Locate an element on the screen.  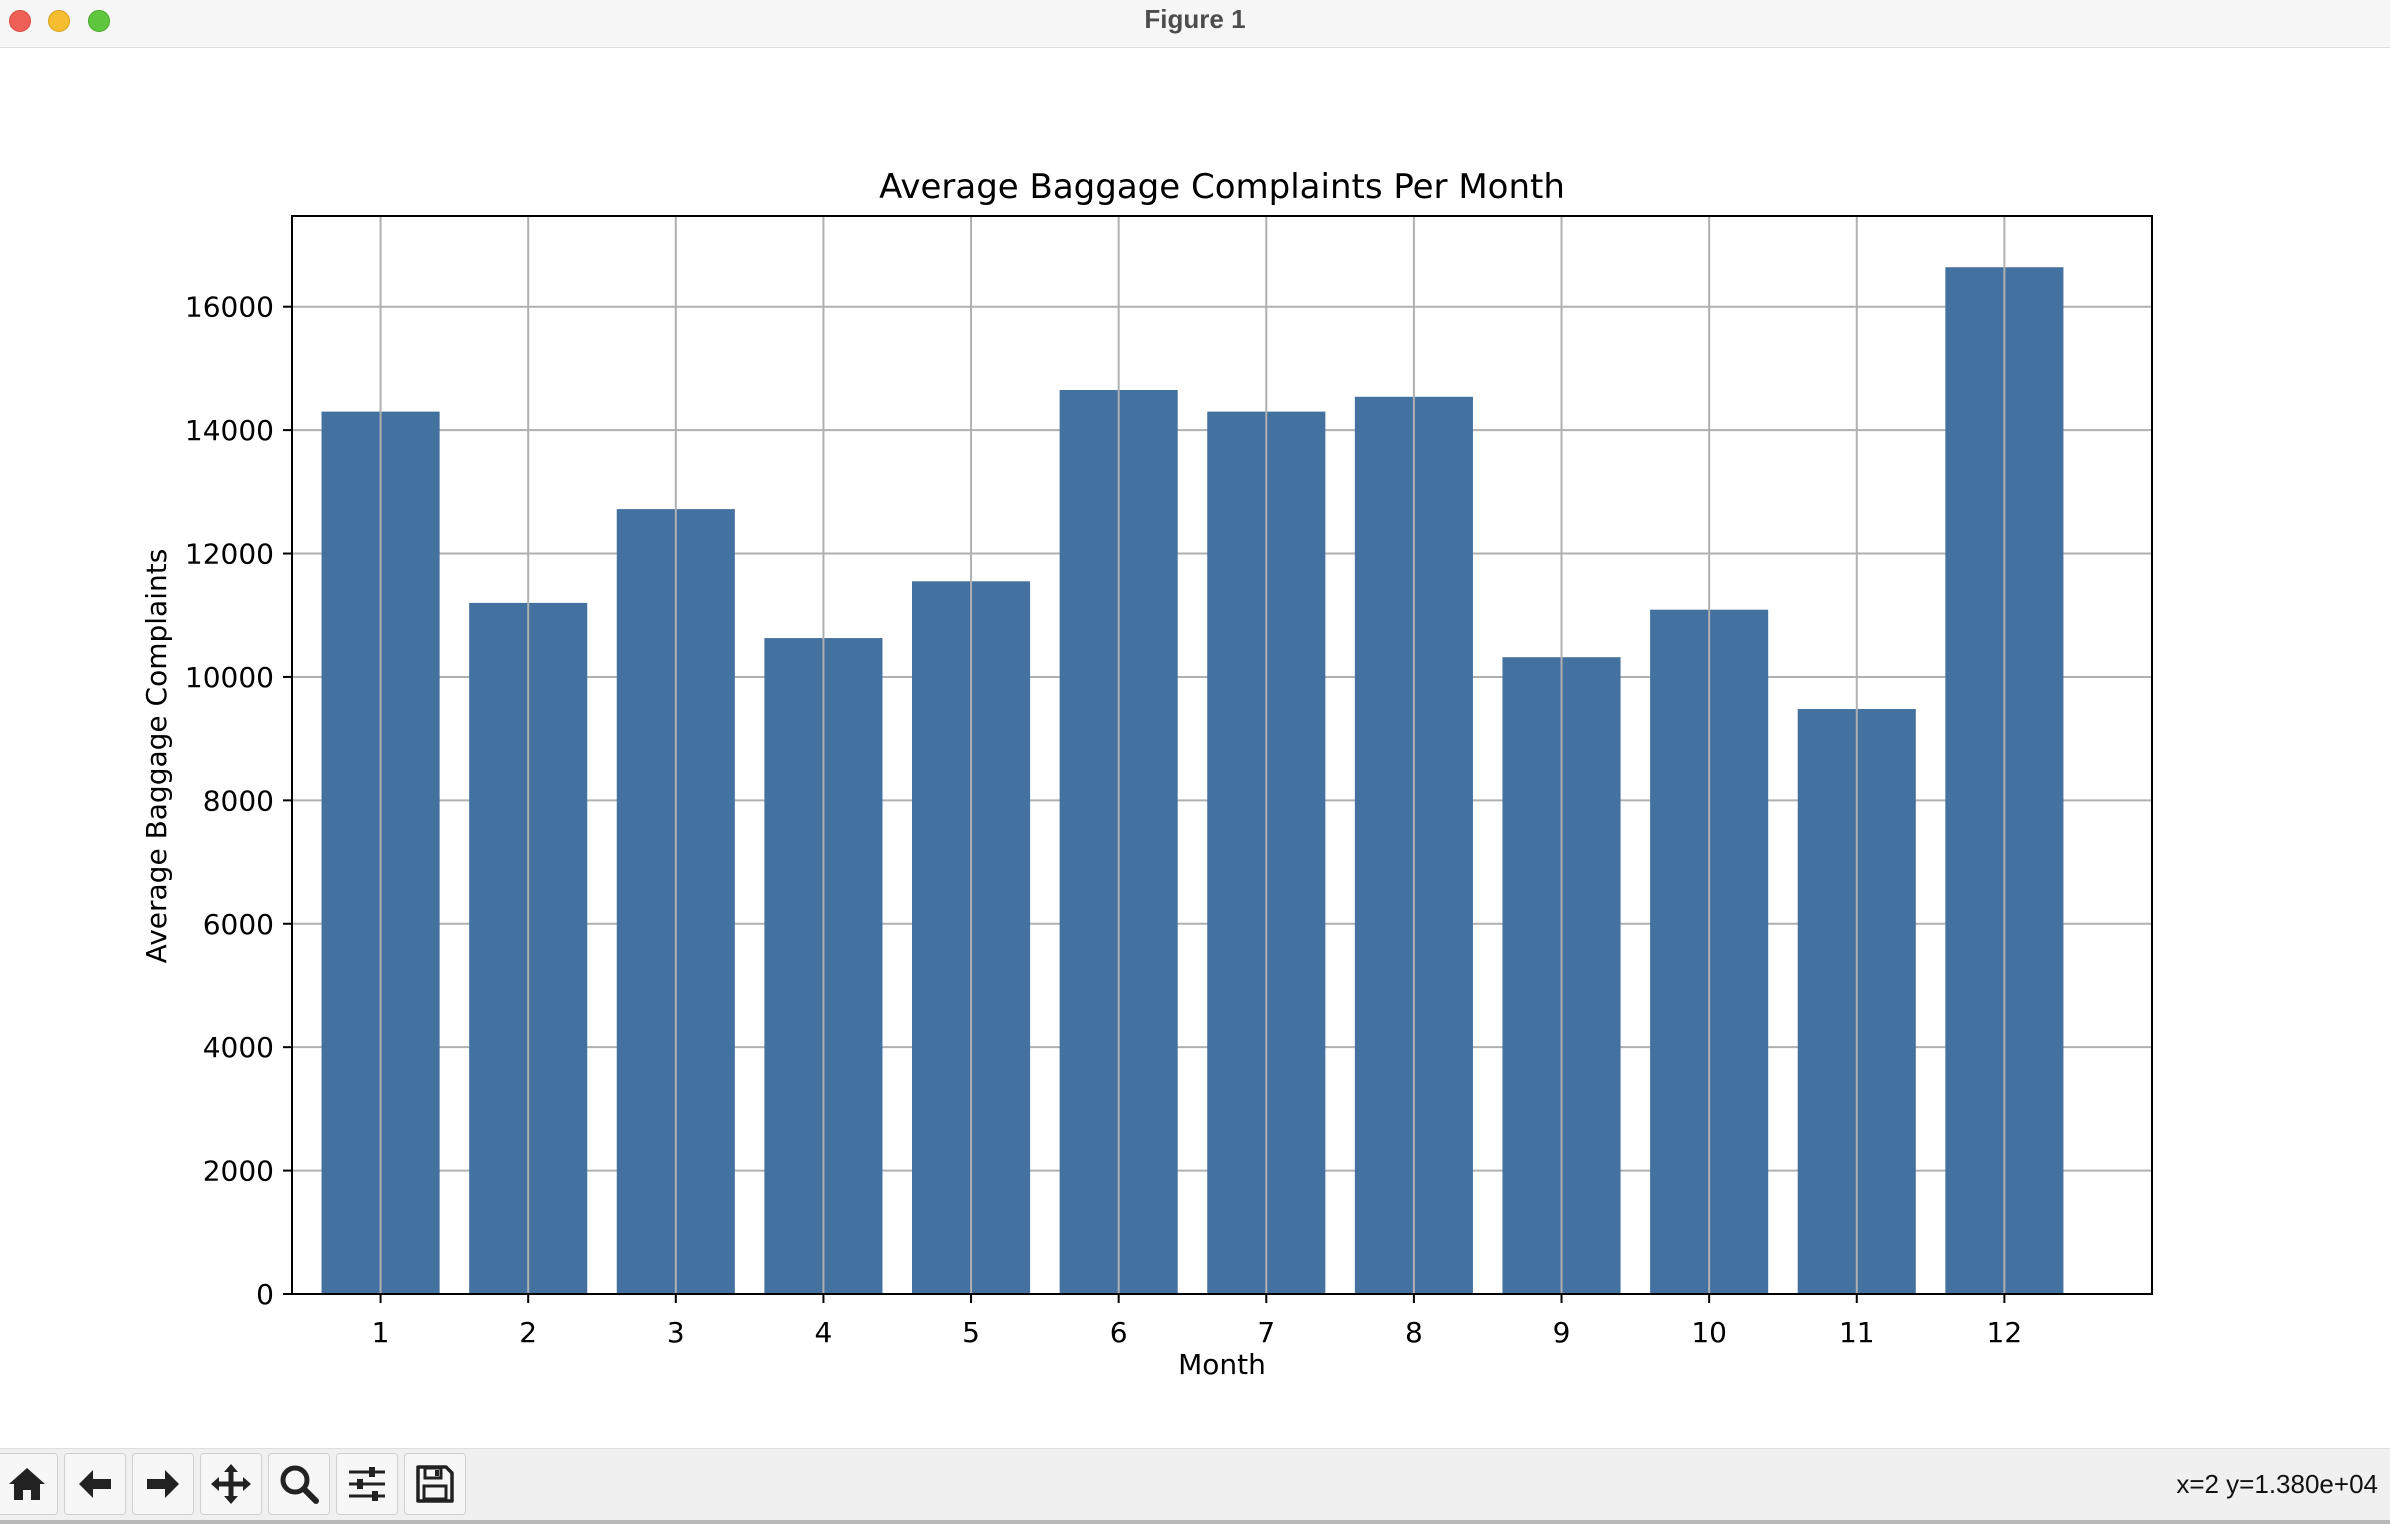
save-button is located at coordinates (435, 1484).